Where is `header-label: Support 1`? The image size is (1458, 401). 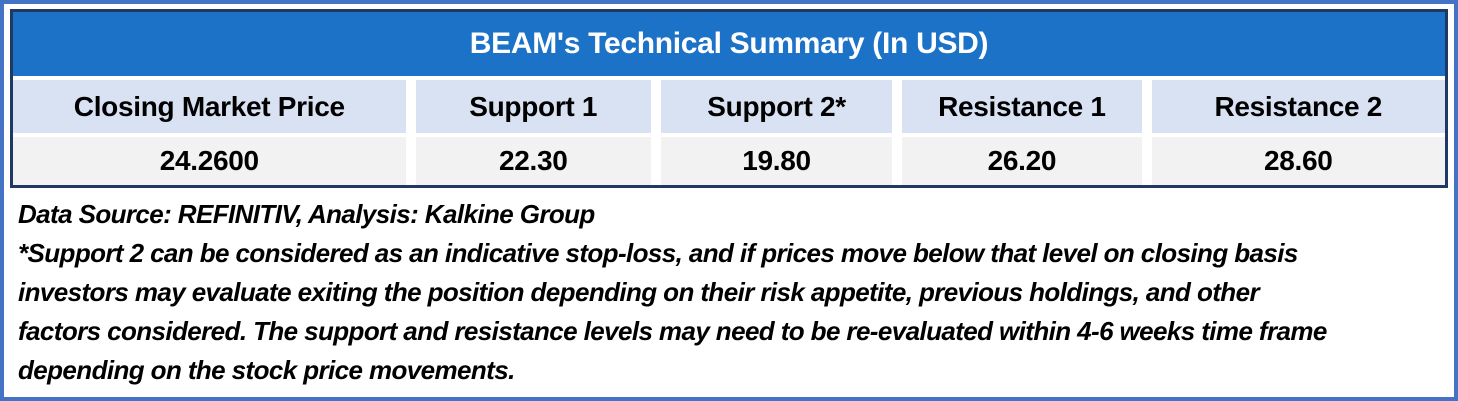
header-label: Support 1 is located at coordinates (533, 106).